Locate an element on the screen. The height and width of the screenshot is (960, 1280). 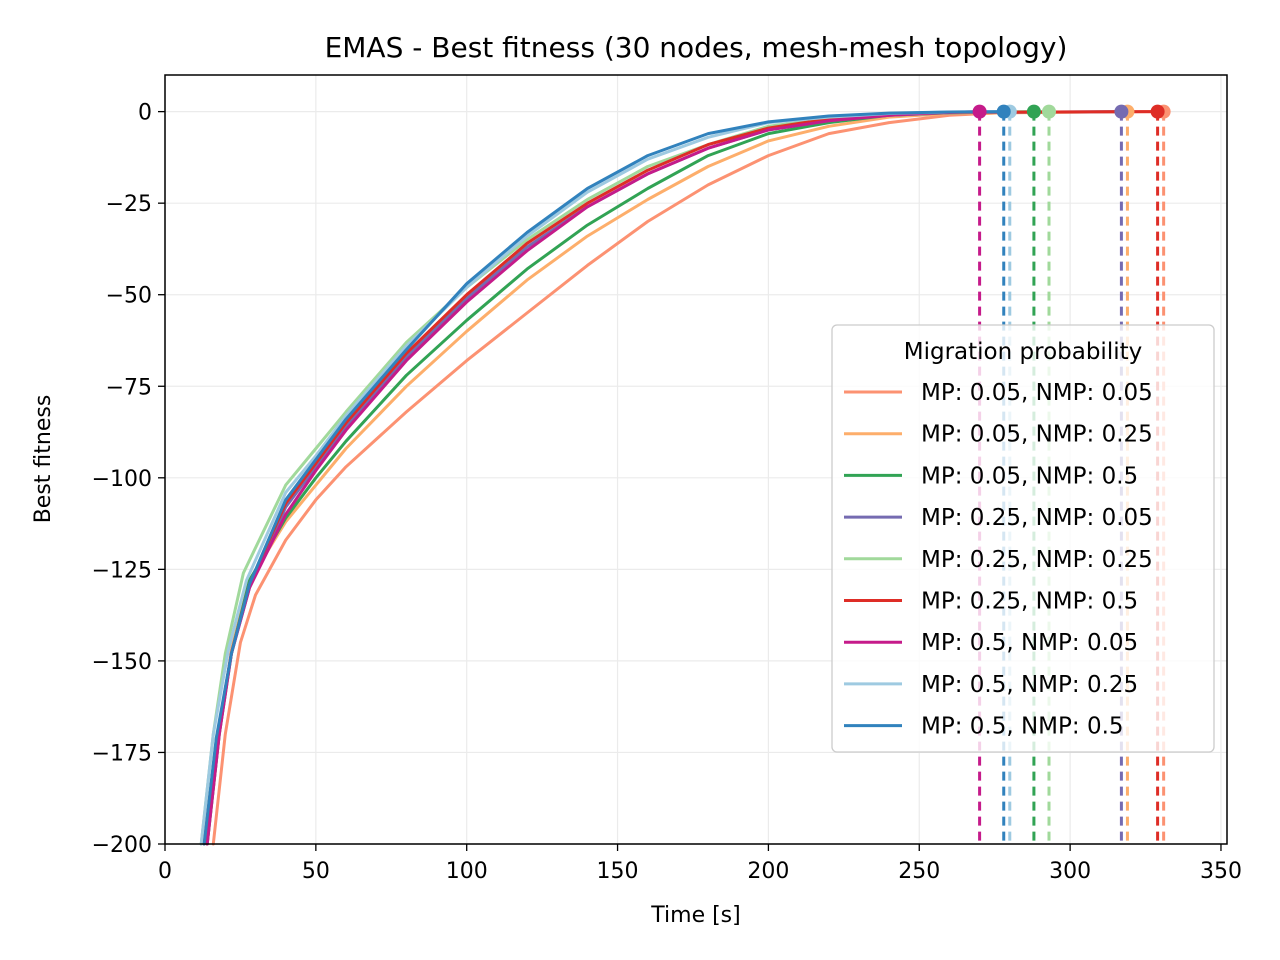
y-tick-label: −125 is located at coordinates (122, 570).